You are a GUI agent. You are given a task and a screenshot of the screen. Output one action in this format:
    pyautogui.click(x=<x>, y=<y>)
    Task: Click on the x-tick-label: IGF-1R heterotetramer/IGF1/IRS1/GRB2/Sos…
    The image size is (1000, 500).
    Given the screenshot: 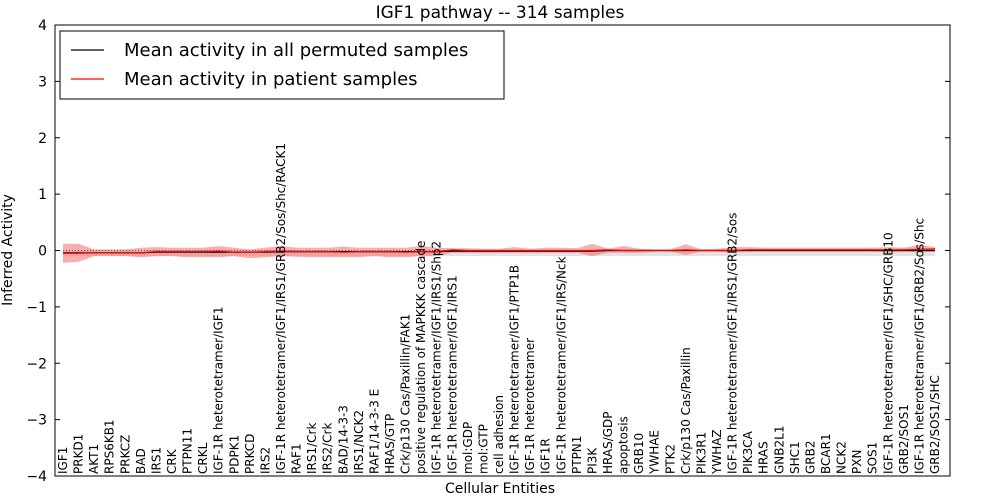 What is the action you would take?
    pyautogui.click(x=281, y=308)
    